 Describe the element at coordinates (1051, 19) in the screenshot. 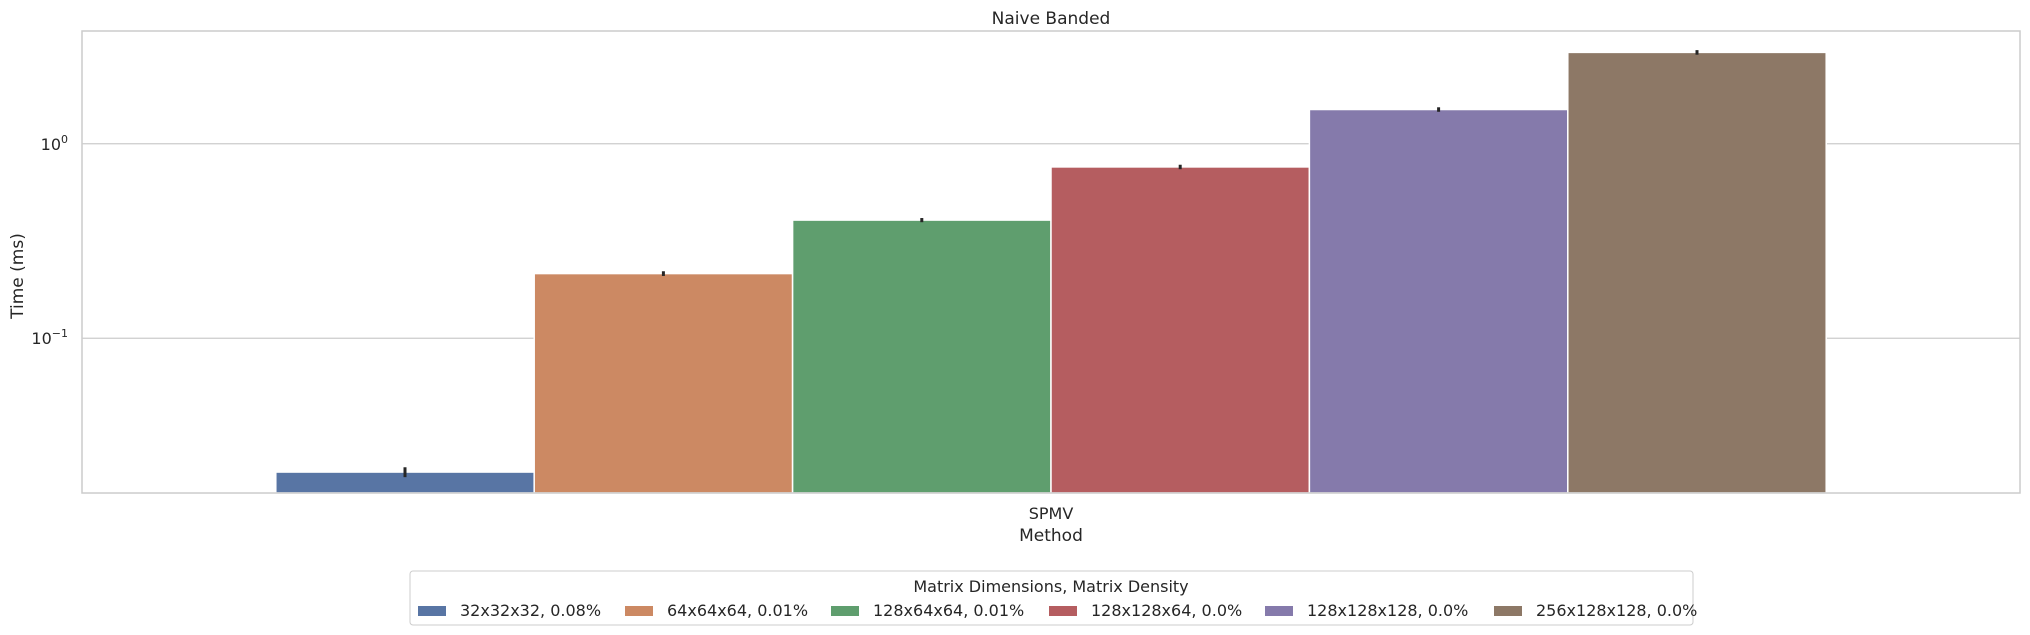

I see `chart-title: Naive Banded` at that location.